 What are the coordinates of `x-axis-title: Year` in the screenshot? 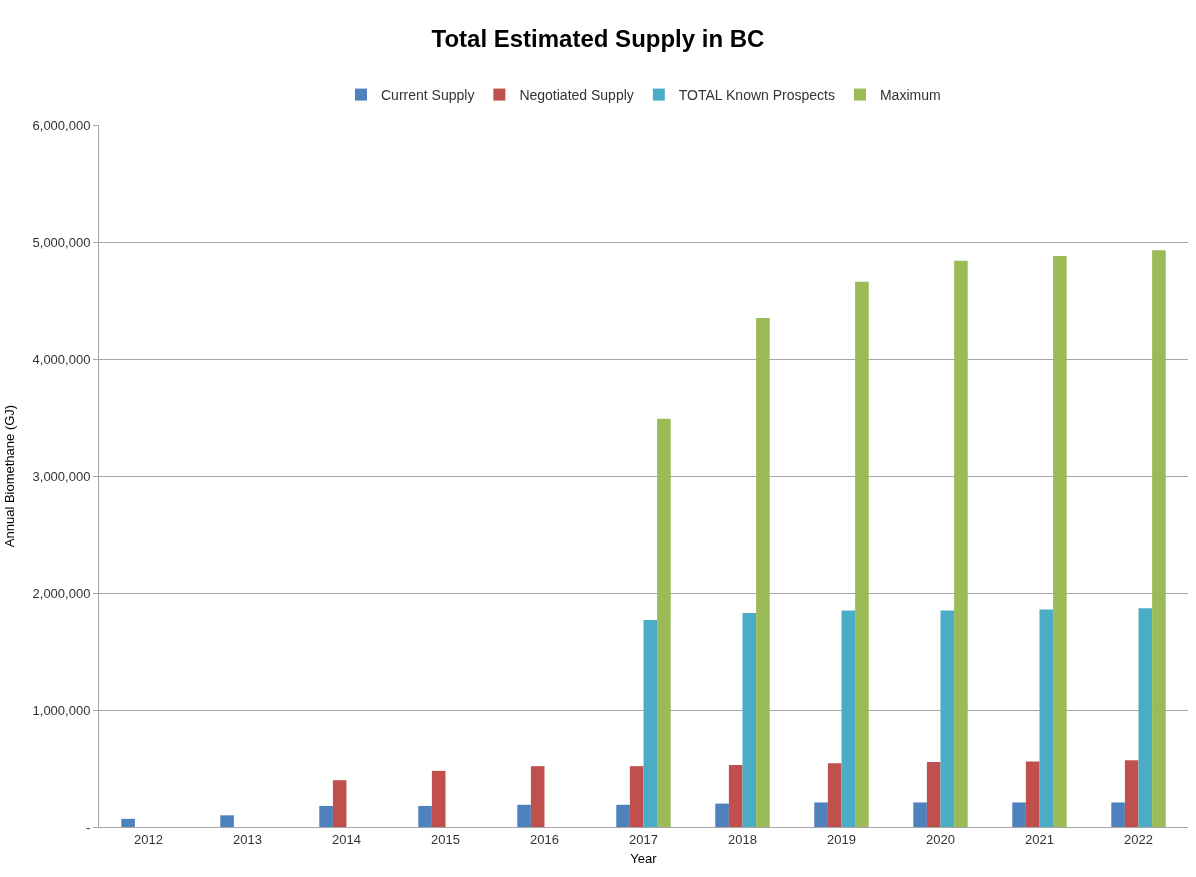 It's located at (644, 859).